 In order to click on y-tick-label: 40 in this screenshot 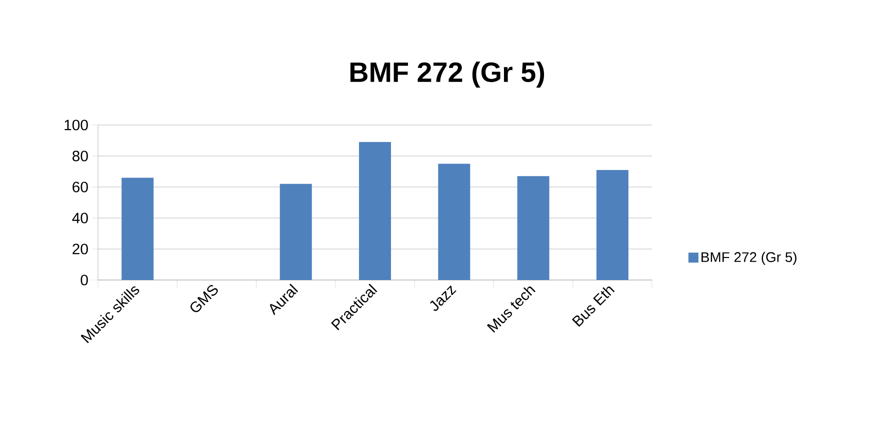, I will do `click(80, 218)`.